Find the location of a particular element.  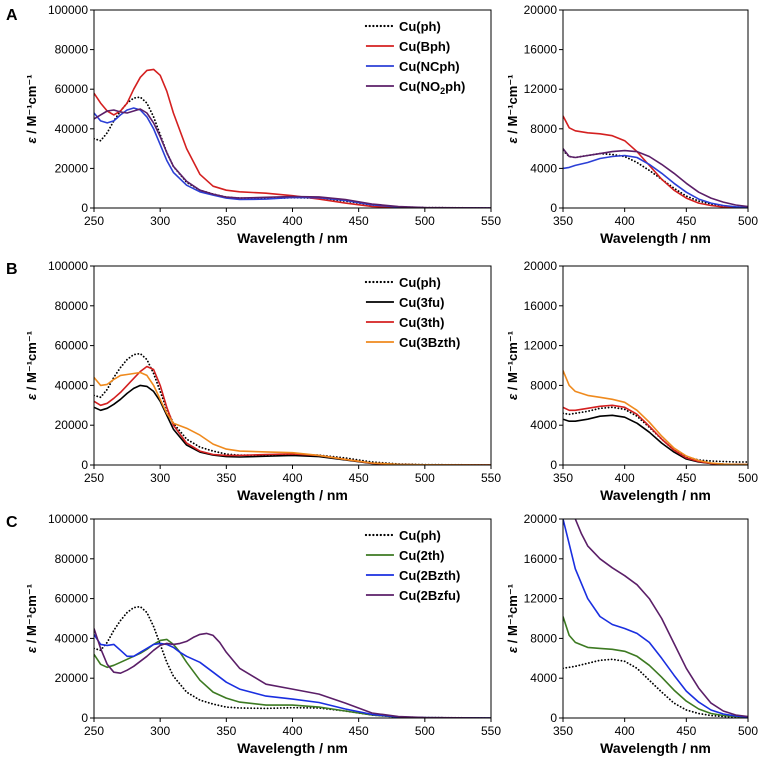

legend-label: Cu(3Bzth) is located at coordinates (429, 342).